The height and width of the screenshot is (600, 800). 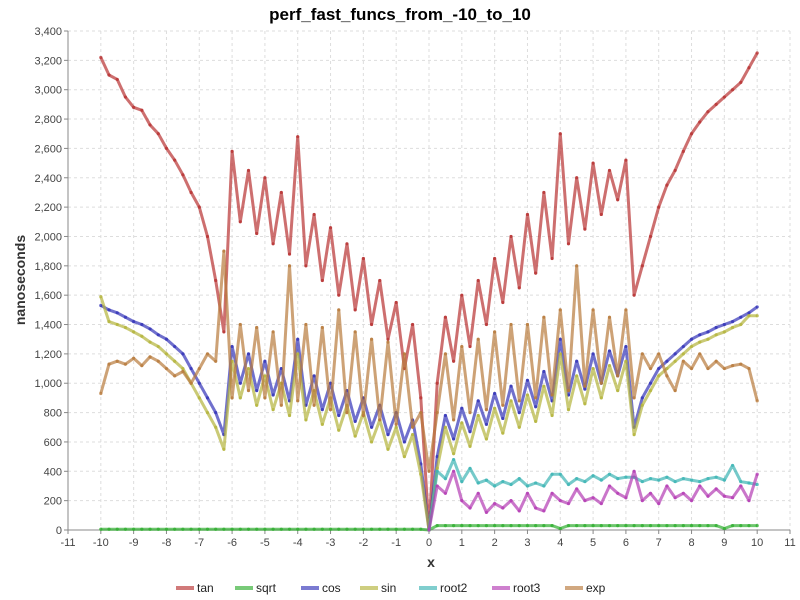 What do you see at coordinates (443, 588) in the screenshot?
I see `legend-item-root2: root2` at bounding box center [443, 588].